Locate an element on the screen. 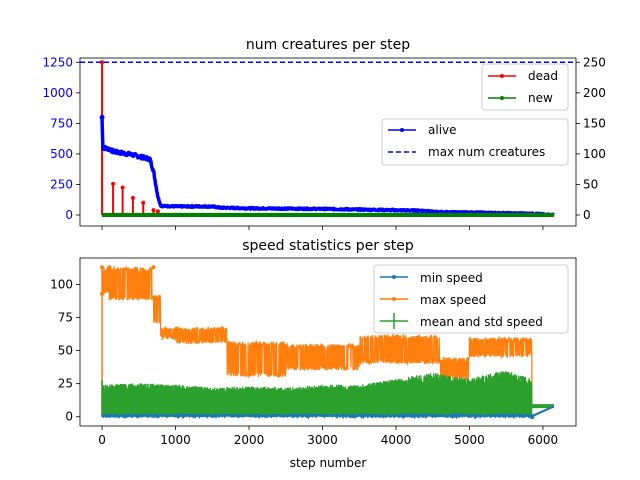  y-tick-label-right: 50 is located at coordinates (590, 184).